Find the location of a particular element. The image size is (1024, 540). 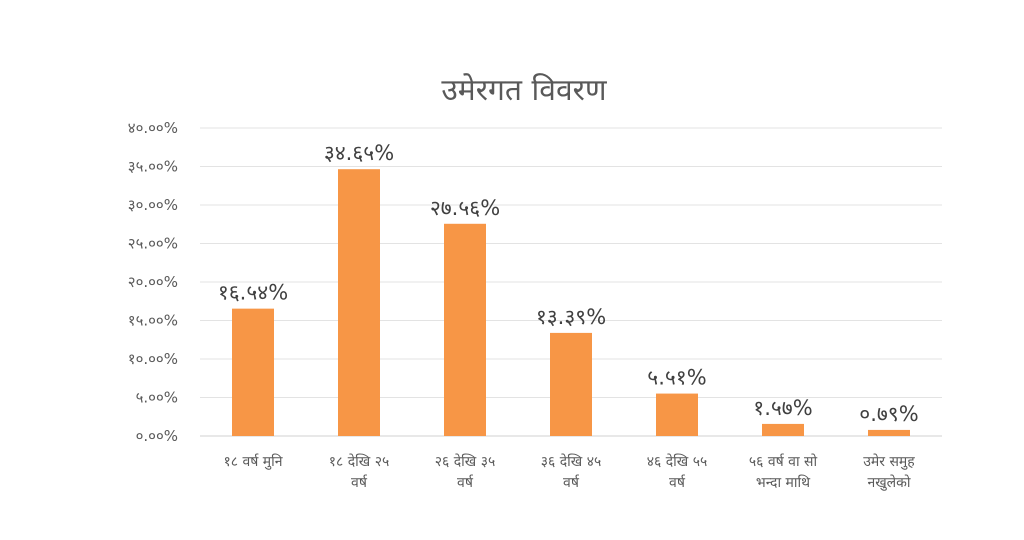

data-label: २७.५६% is located at coordinates (465, 208).